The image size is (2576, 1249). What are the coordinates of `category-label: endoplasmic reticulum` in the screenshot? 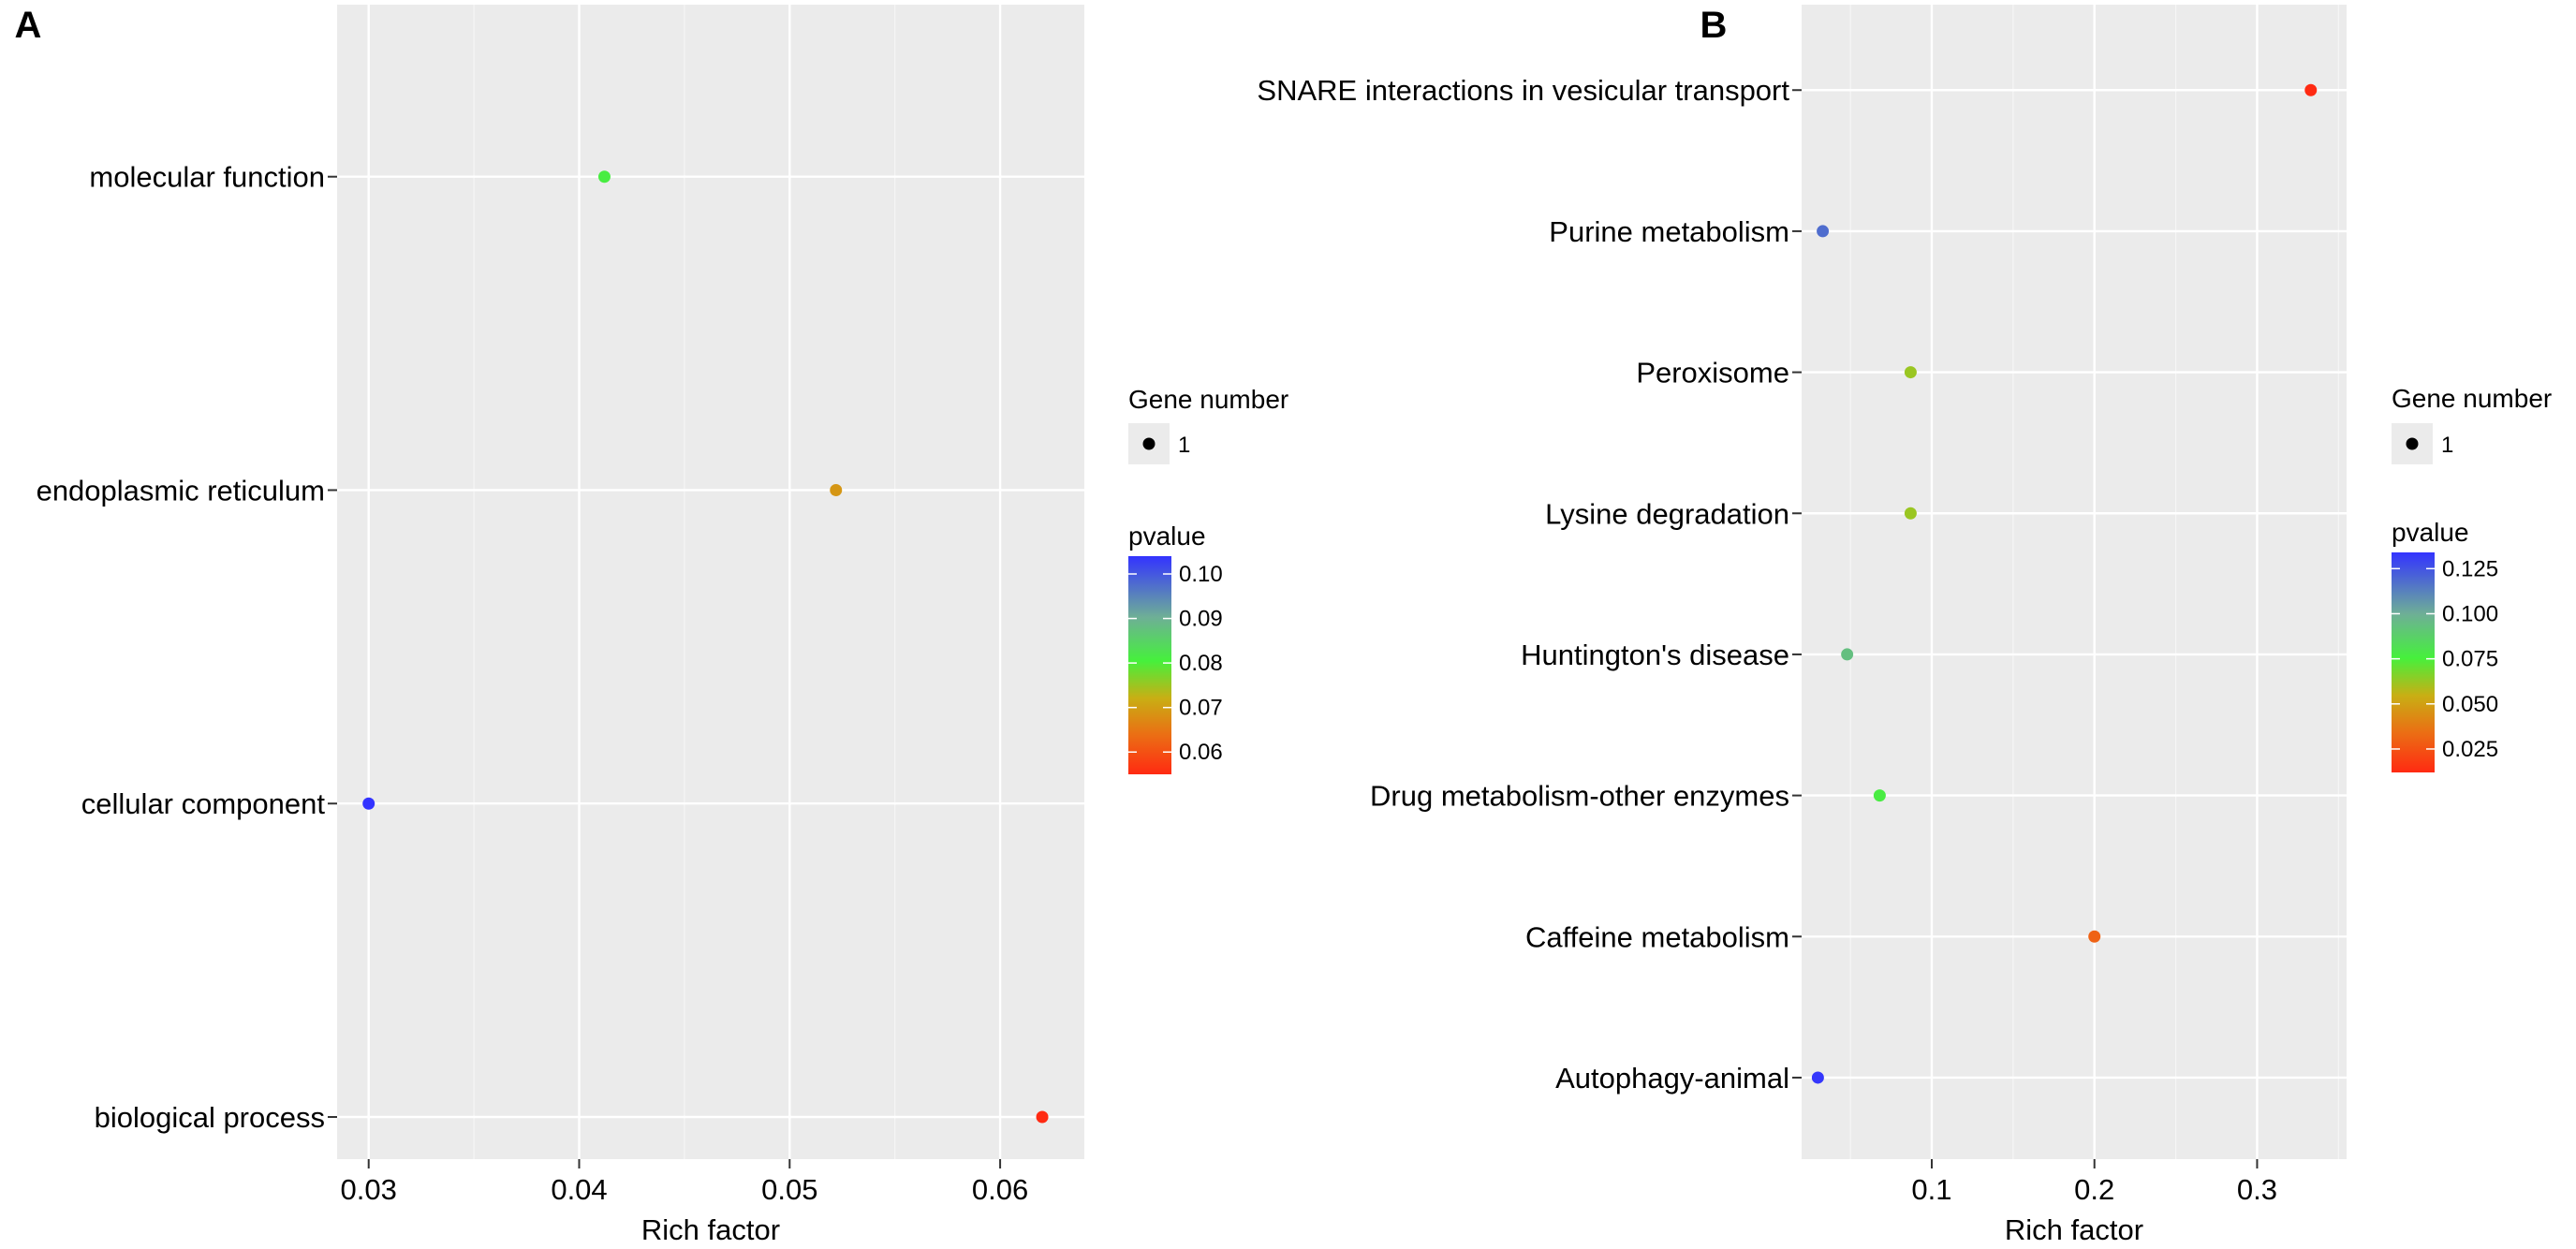 It's located at (181, 490).